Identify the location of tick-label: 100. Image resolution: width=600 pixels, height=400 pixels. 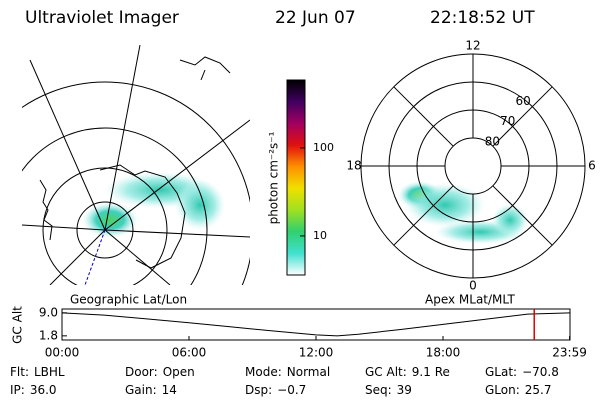
(323, 147).